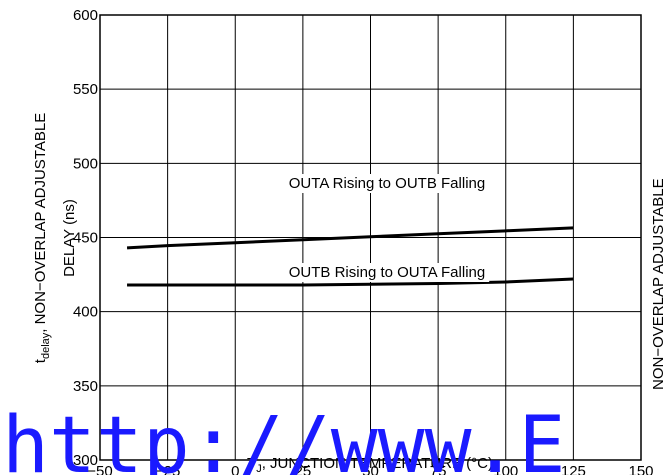 The width and height of the screenshot is (666, 475). Describe the element at coordinates (85, 163) in the screenshot. I see `y-tick-label: 500` at that location.